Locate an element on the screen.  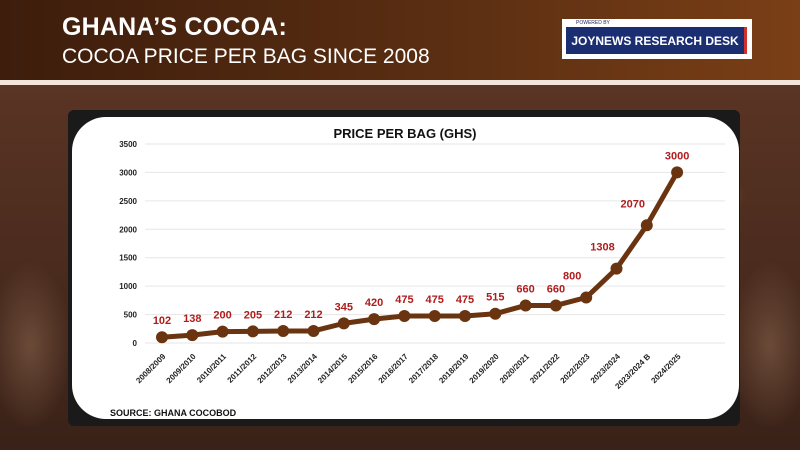
x-tick-label: 2020/2021 is located at coordinates (514, 368).